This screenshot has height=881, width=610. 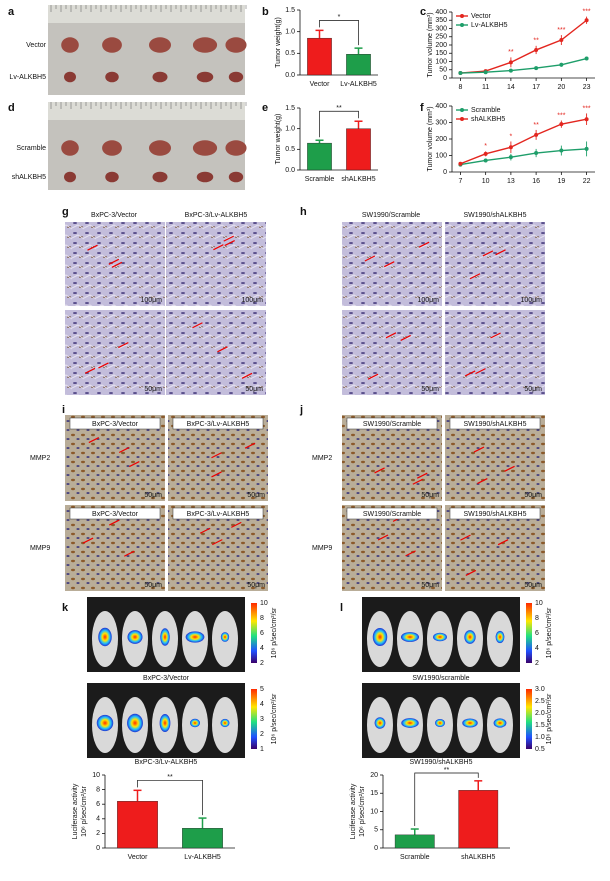 I want to click on y-tick-label: 2, so click(x=98, y=833).